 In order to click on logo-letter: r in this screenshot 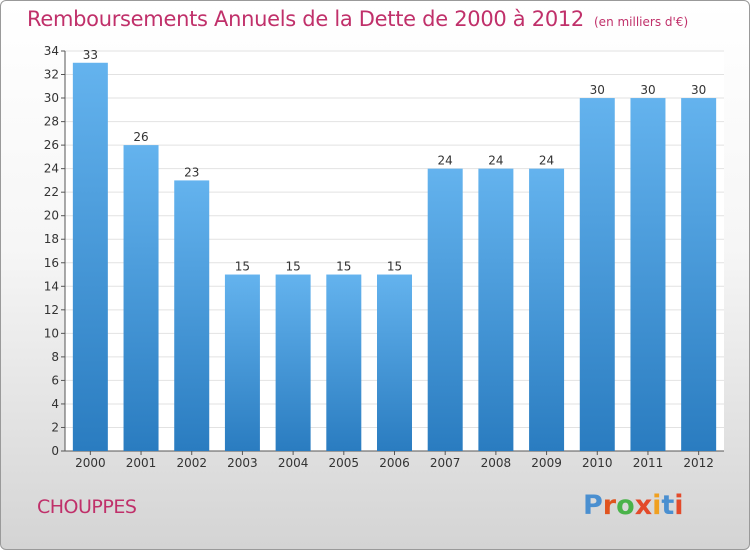, I will do `click(609, 505)`.